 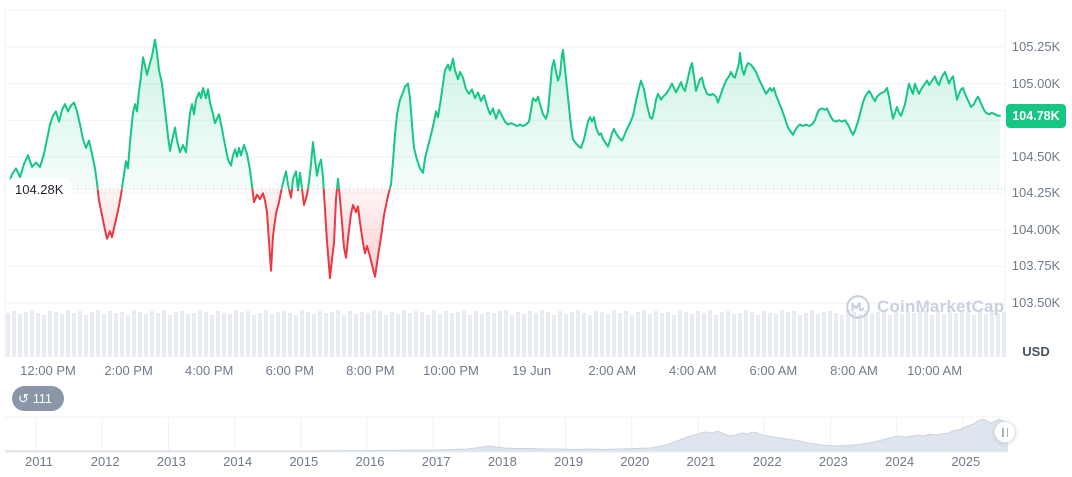 What do you see at coordinates (1036, 46) in the screenshot?
I see `y-axis-tick: 105.25K` at bounding box center [1036, 46].